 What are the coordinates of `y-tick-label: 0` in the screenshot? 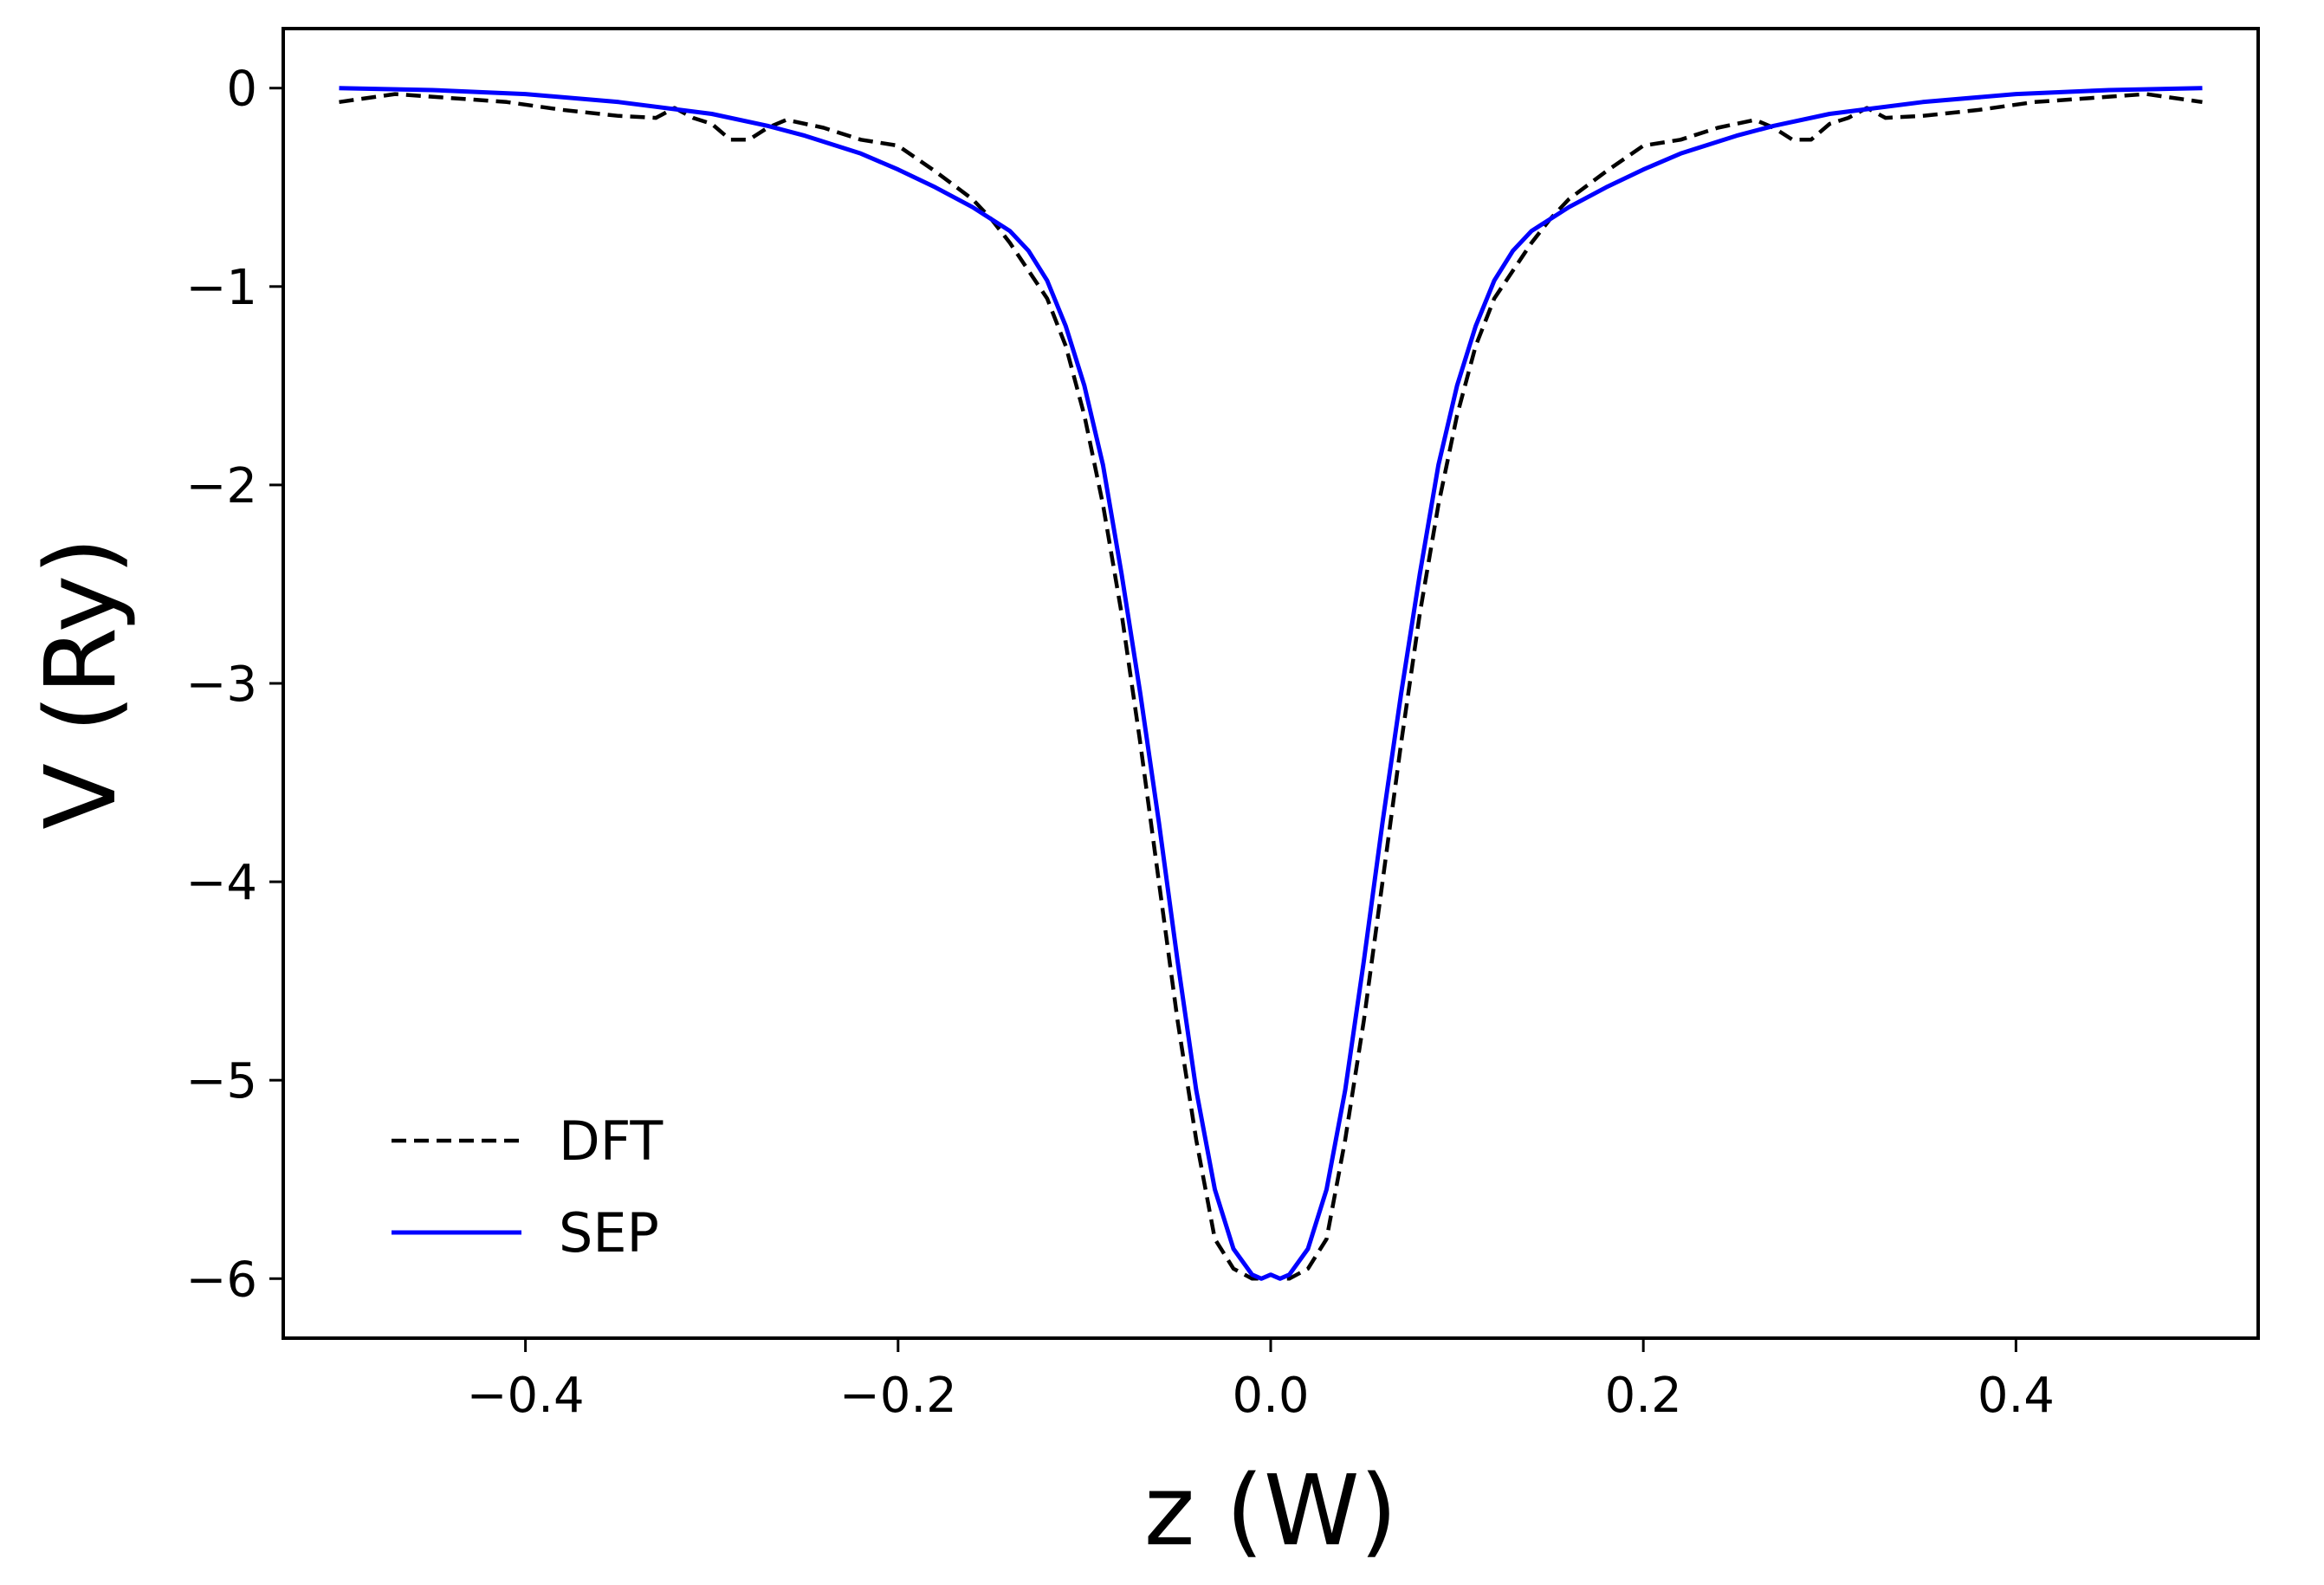 It's located at (241, 89).